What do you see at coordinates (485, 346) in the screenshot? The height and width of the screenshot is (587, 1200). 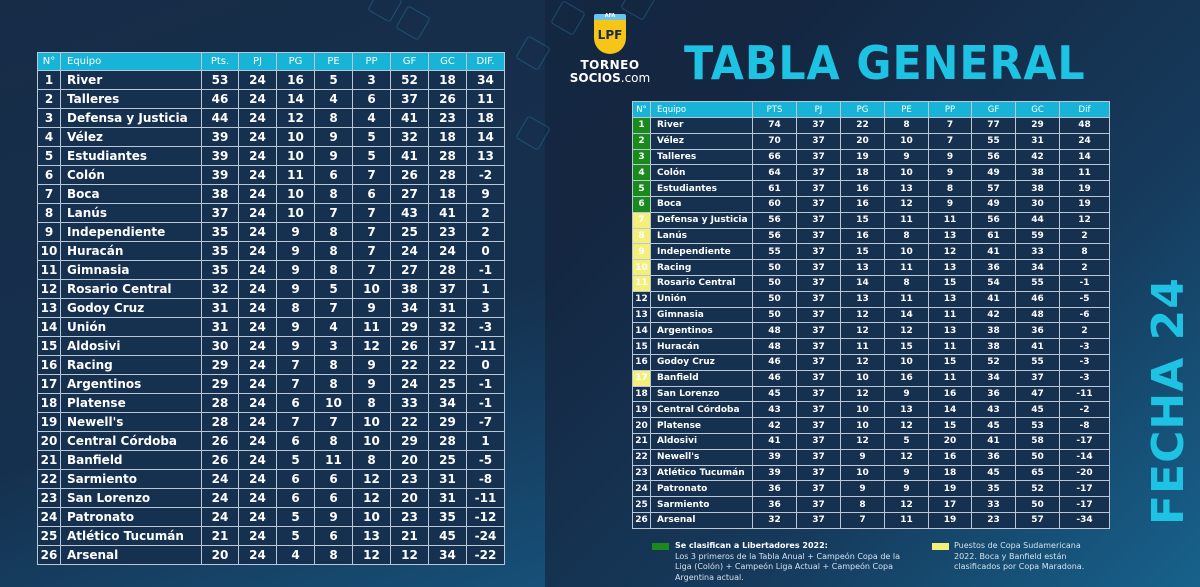 I see `goal-difference-cell: -11` at bounding box center [485, 346].